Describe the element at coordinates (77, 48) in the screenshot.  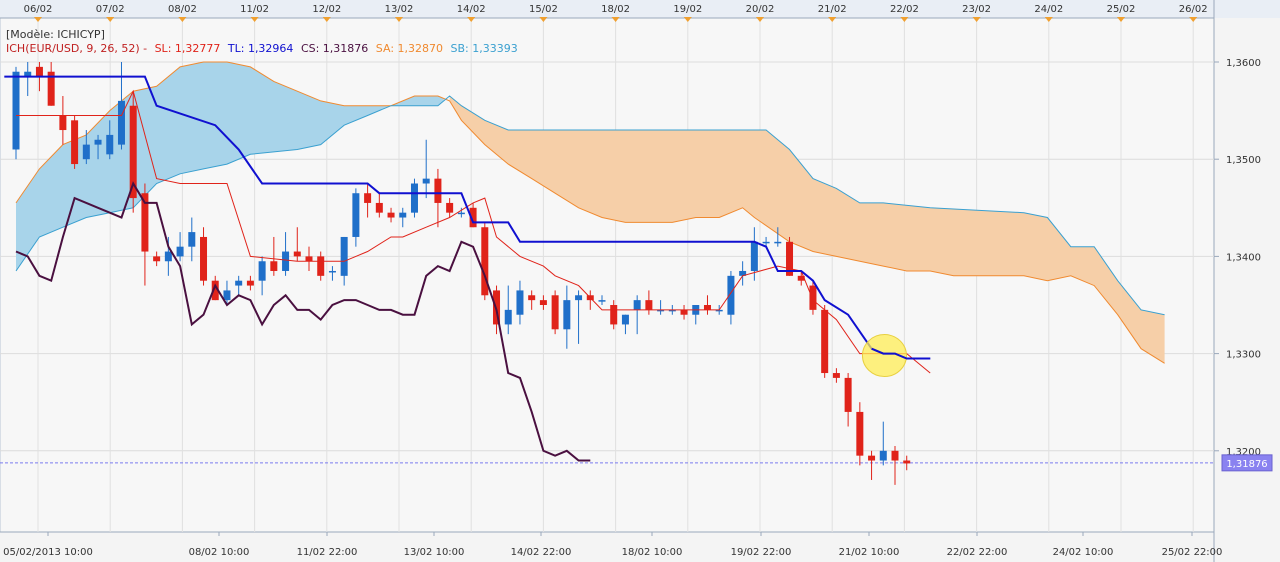
I see `legend-ich: ICH(EUR/USD, 9, 26, 52) -` at that location.